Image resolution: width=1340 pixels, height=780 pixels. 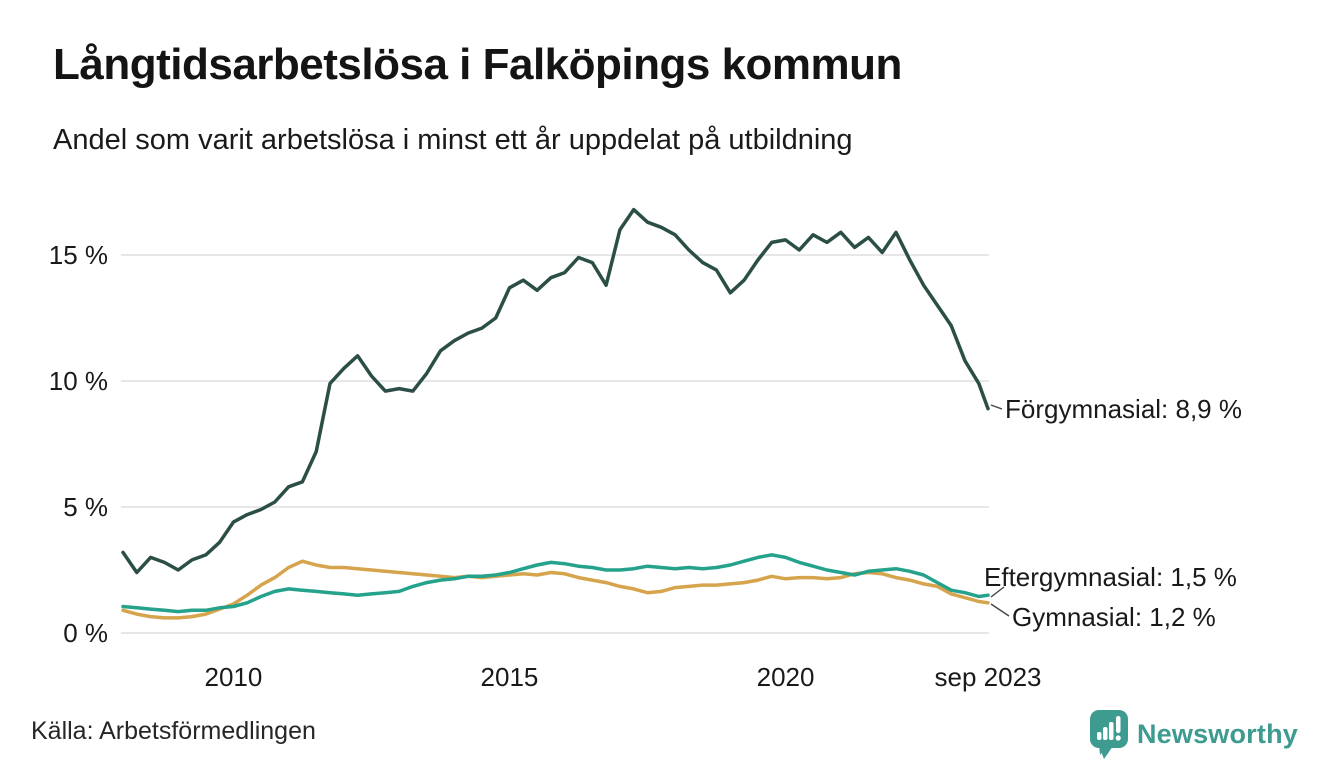 I want to click on newsworthy-logo-text: Newsworthy, so click(x=1217, y=734).